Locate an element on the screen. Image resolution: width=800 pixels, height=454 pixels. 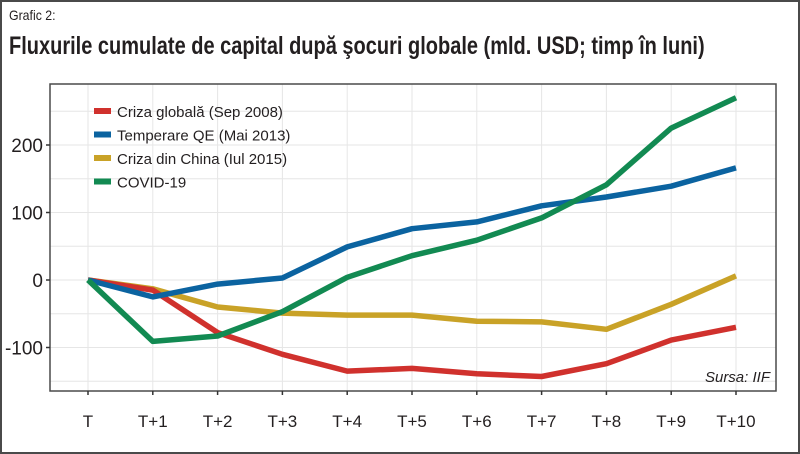
legend-label: COVID-19 is located at coordinates (151, 183).